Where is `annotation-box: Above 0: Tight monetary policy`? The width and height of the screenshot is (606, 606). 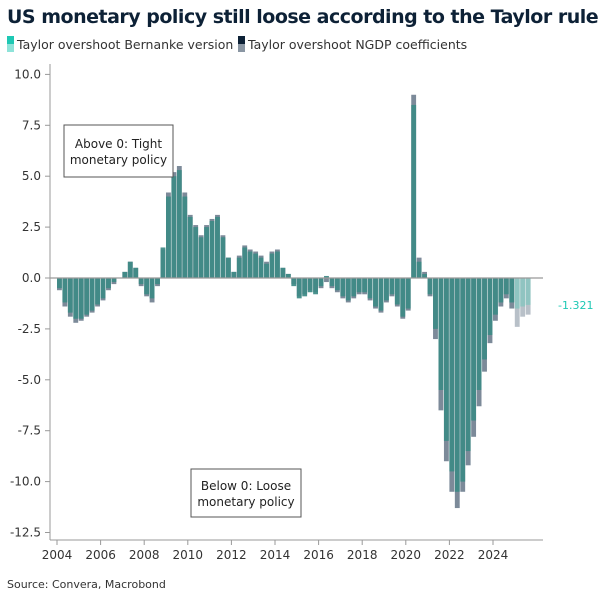
annotation-box: Above 0: Tight monetary policy is located at coordinates (118, 151).